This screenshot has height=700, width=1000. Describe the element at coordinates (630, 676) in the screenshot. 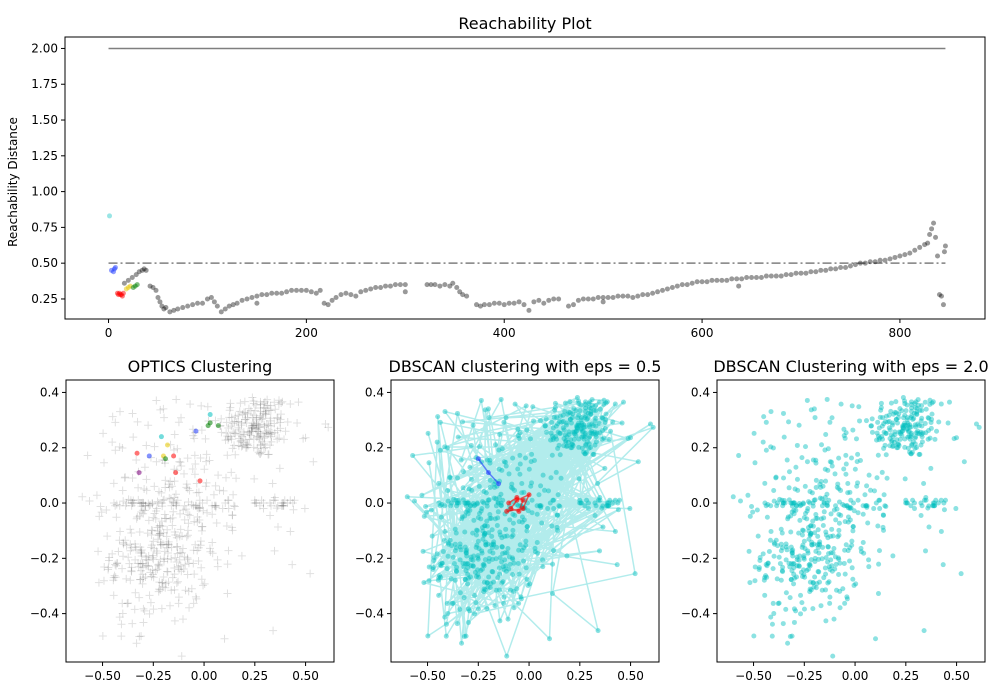

I see `x-tick-label: 0.50` at that location.